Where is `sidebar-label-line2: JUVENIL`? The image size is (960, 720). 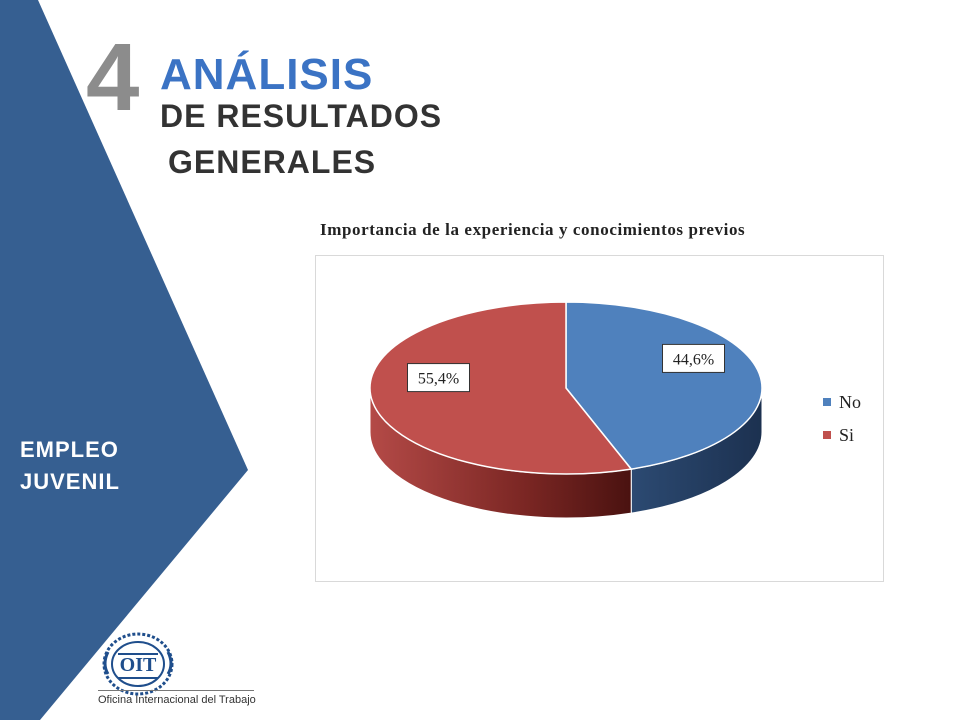
sidebar-label-line2: JUVENIL is located at coordinates (70, 481).